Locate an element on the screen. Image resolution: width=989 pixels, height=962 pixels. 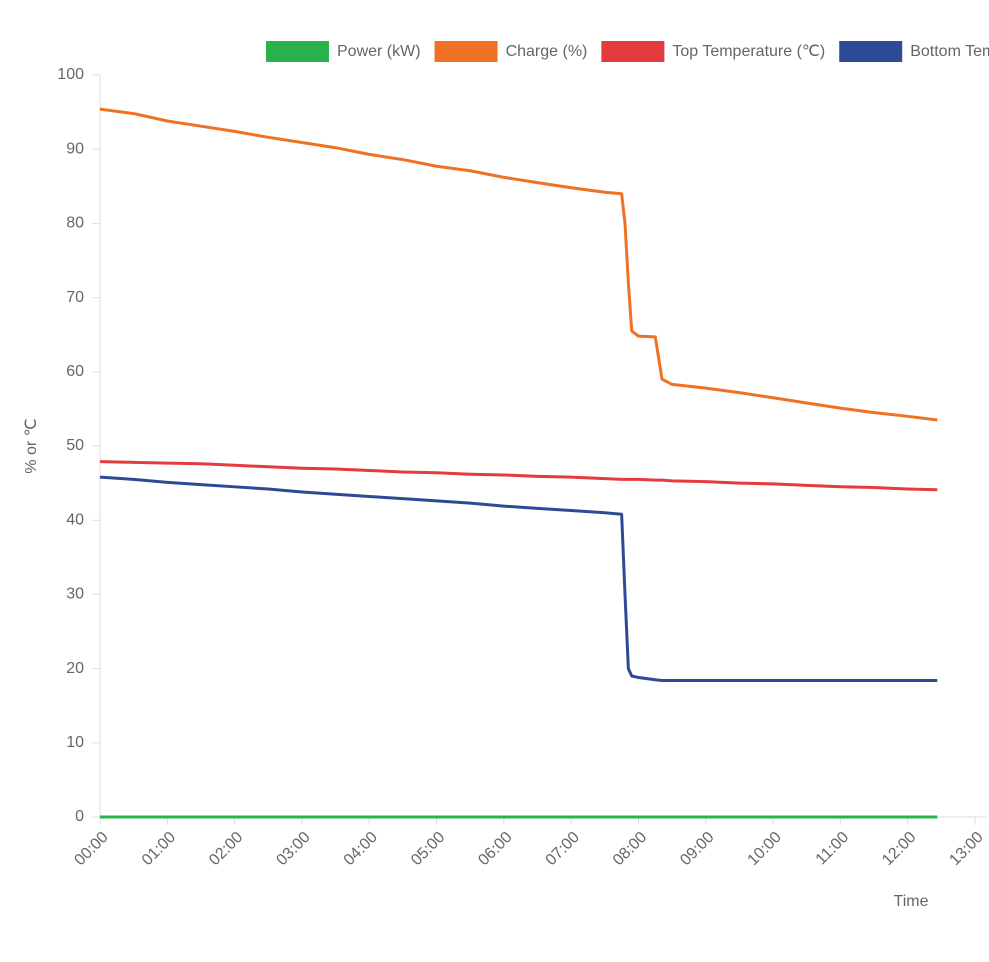
x-tick-label: 10:00 is located at coordinates (765, 849).